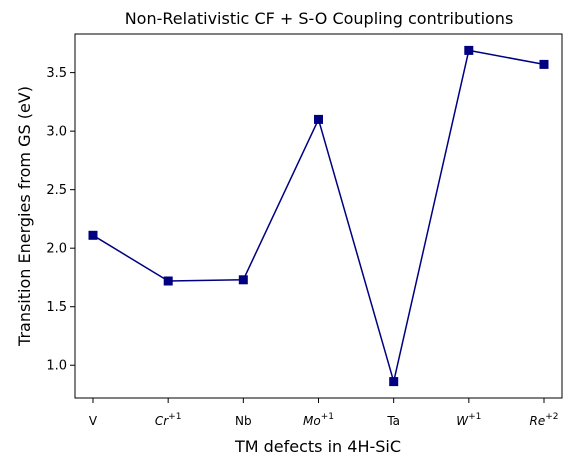  I want to click on x-tick-label: Re+2, so click(543, 420).